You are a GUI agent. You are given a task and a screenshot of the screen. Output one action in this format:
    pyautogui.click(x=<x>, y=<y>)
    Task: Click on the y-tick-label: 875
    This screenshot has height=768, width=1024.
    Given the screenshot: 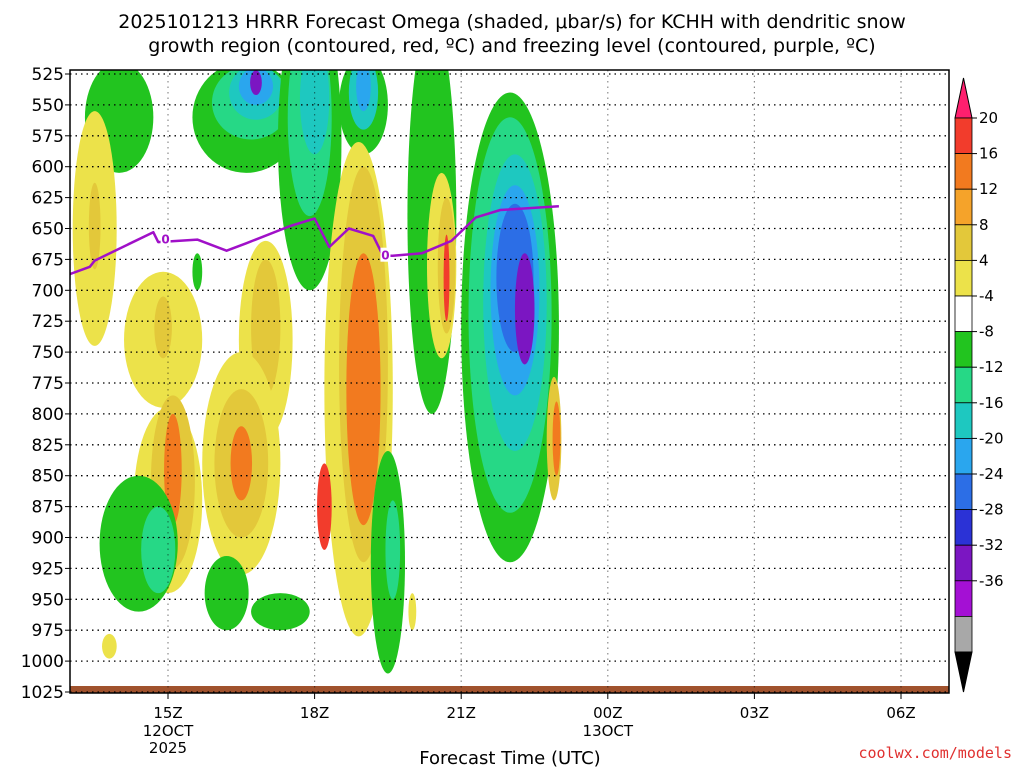 What is the action you would take?
    pyautogui.click(x=48, y=508)
    